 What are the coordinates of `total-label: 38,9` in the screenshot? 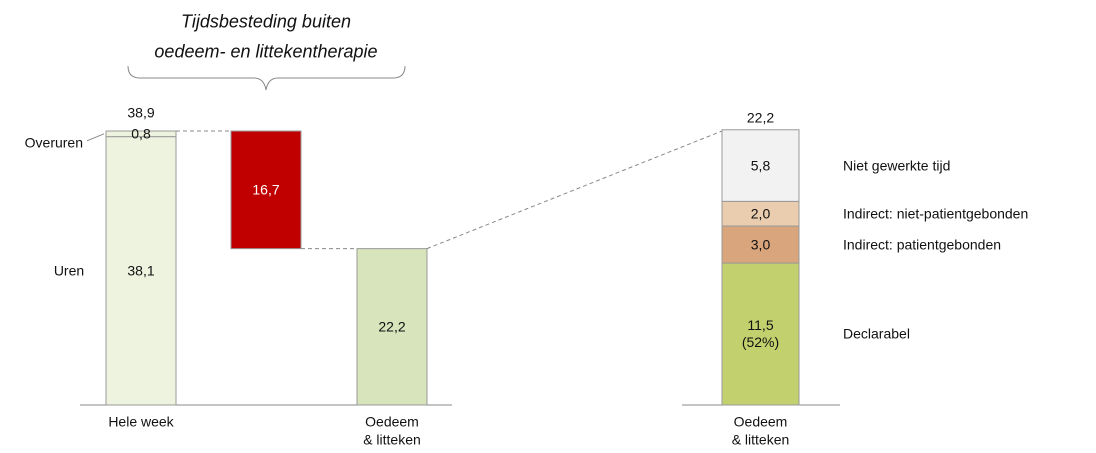 It's located at (141, 112).